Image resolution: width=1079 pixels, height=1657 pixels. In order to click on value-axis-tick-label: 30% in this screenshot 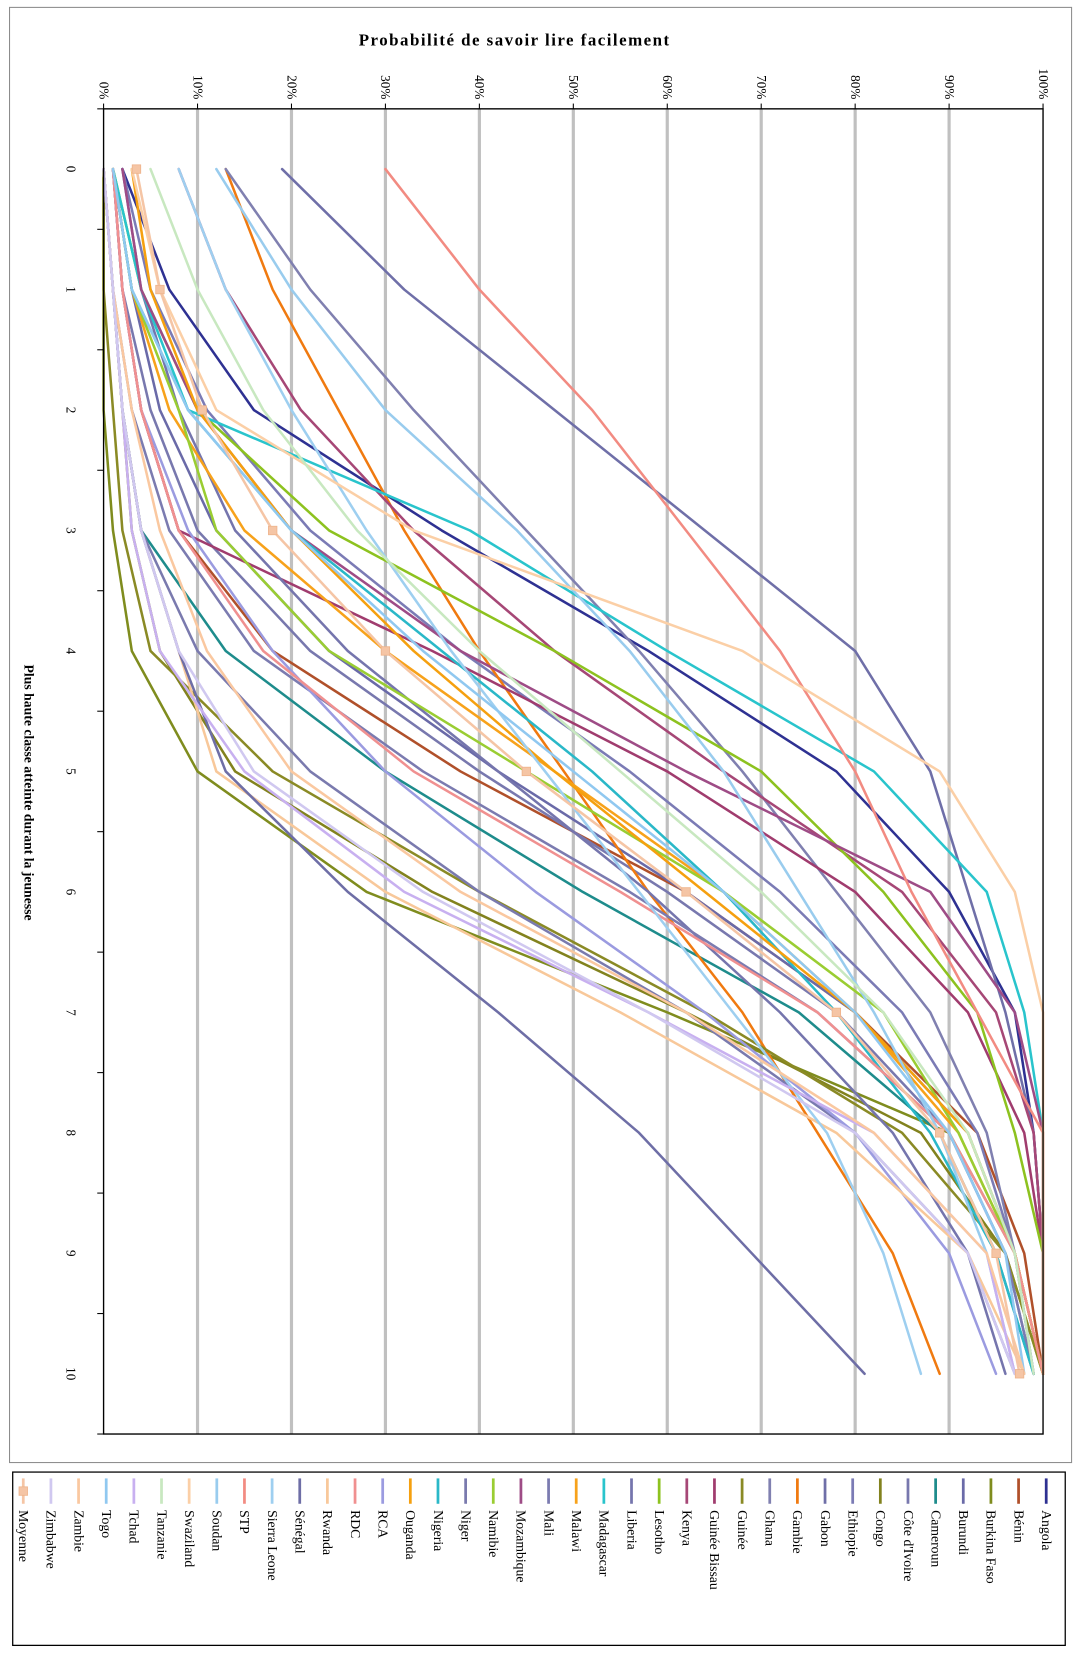, I will do `click(385, 87)`.